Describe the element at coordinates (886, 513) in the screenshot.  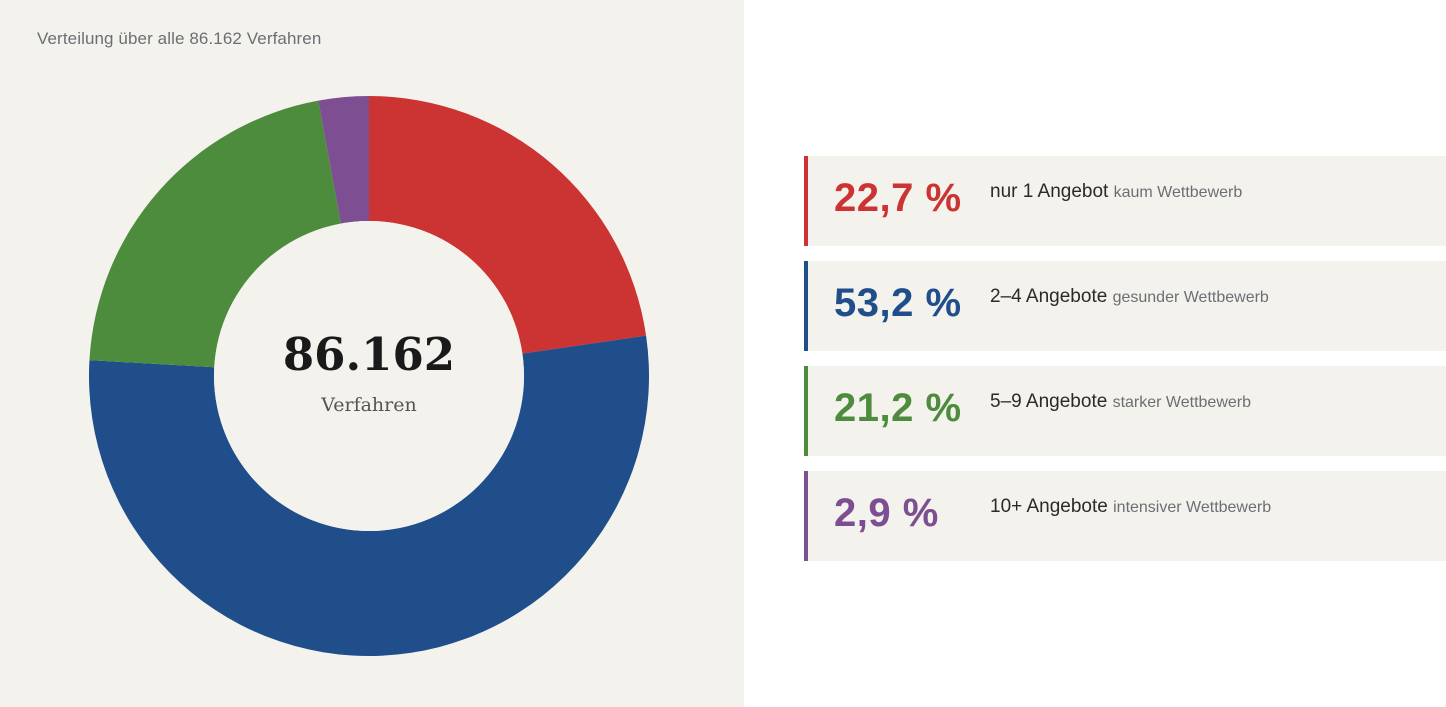
I see `legend-percentage: 2,9 %` at that location.